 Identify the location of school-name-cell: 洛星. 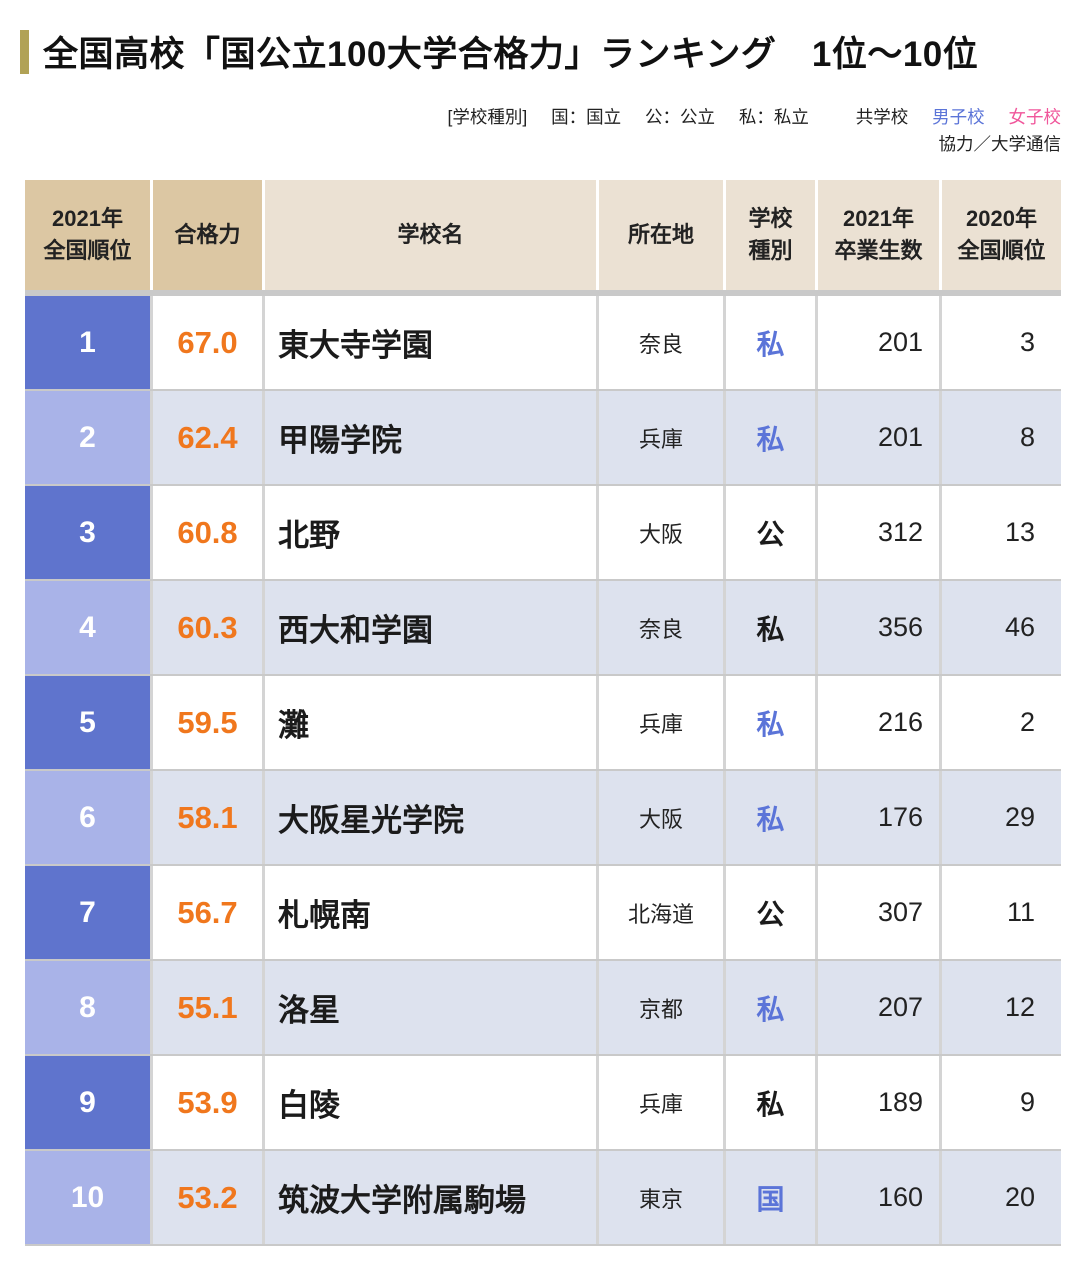
(430, 1007).